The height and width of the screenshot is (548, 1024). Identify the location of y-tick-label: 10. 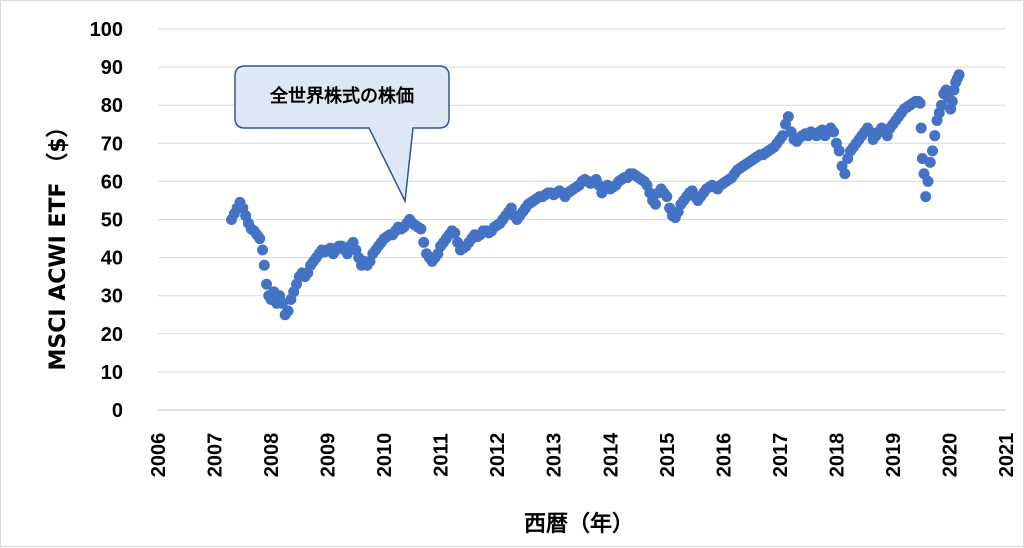
(112, 373).